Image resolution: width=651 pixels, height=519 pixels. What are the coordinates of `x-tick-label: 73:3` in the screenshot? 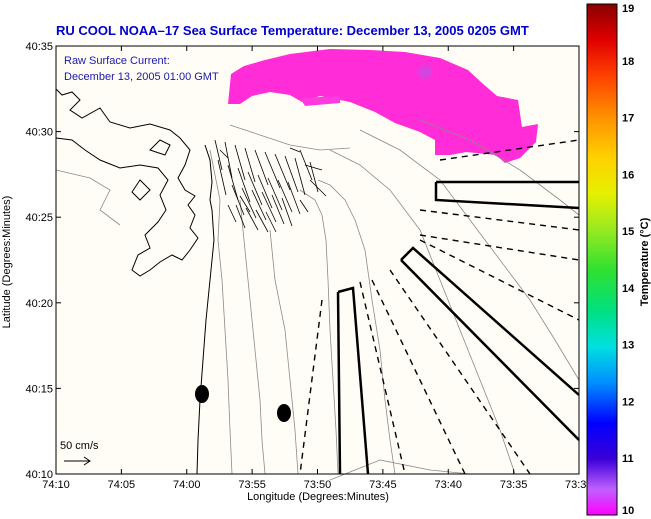 It's located at (575, 485).